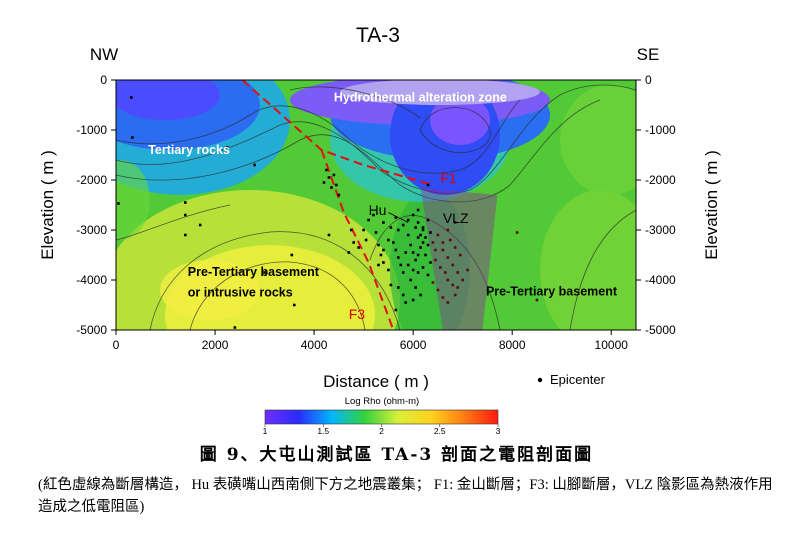 This screenshot has height=551, width=793. Describe the element at coordinates (660, 230) in the screenshot. I see `y-tick-label-right: -3000` at that location.